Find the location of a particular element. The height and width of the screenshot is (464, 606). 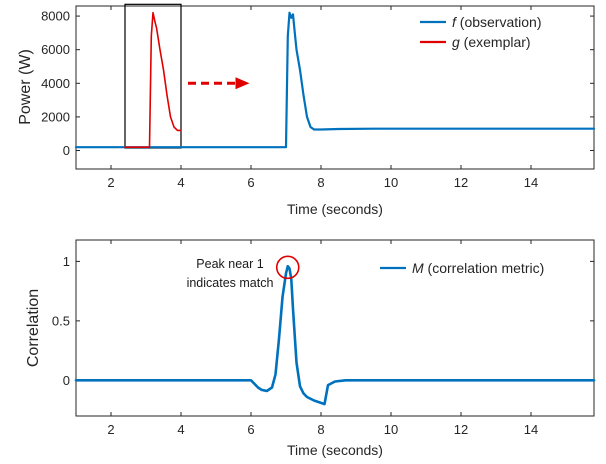

y-tick-label: 1 is located at coordinates (66, 261).